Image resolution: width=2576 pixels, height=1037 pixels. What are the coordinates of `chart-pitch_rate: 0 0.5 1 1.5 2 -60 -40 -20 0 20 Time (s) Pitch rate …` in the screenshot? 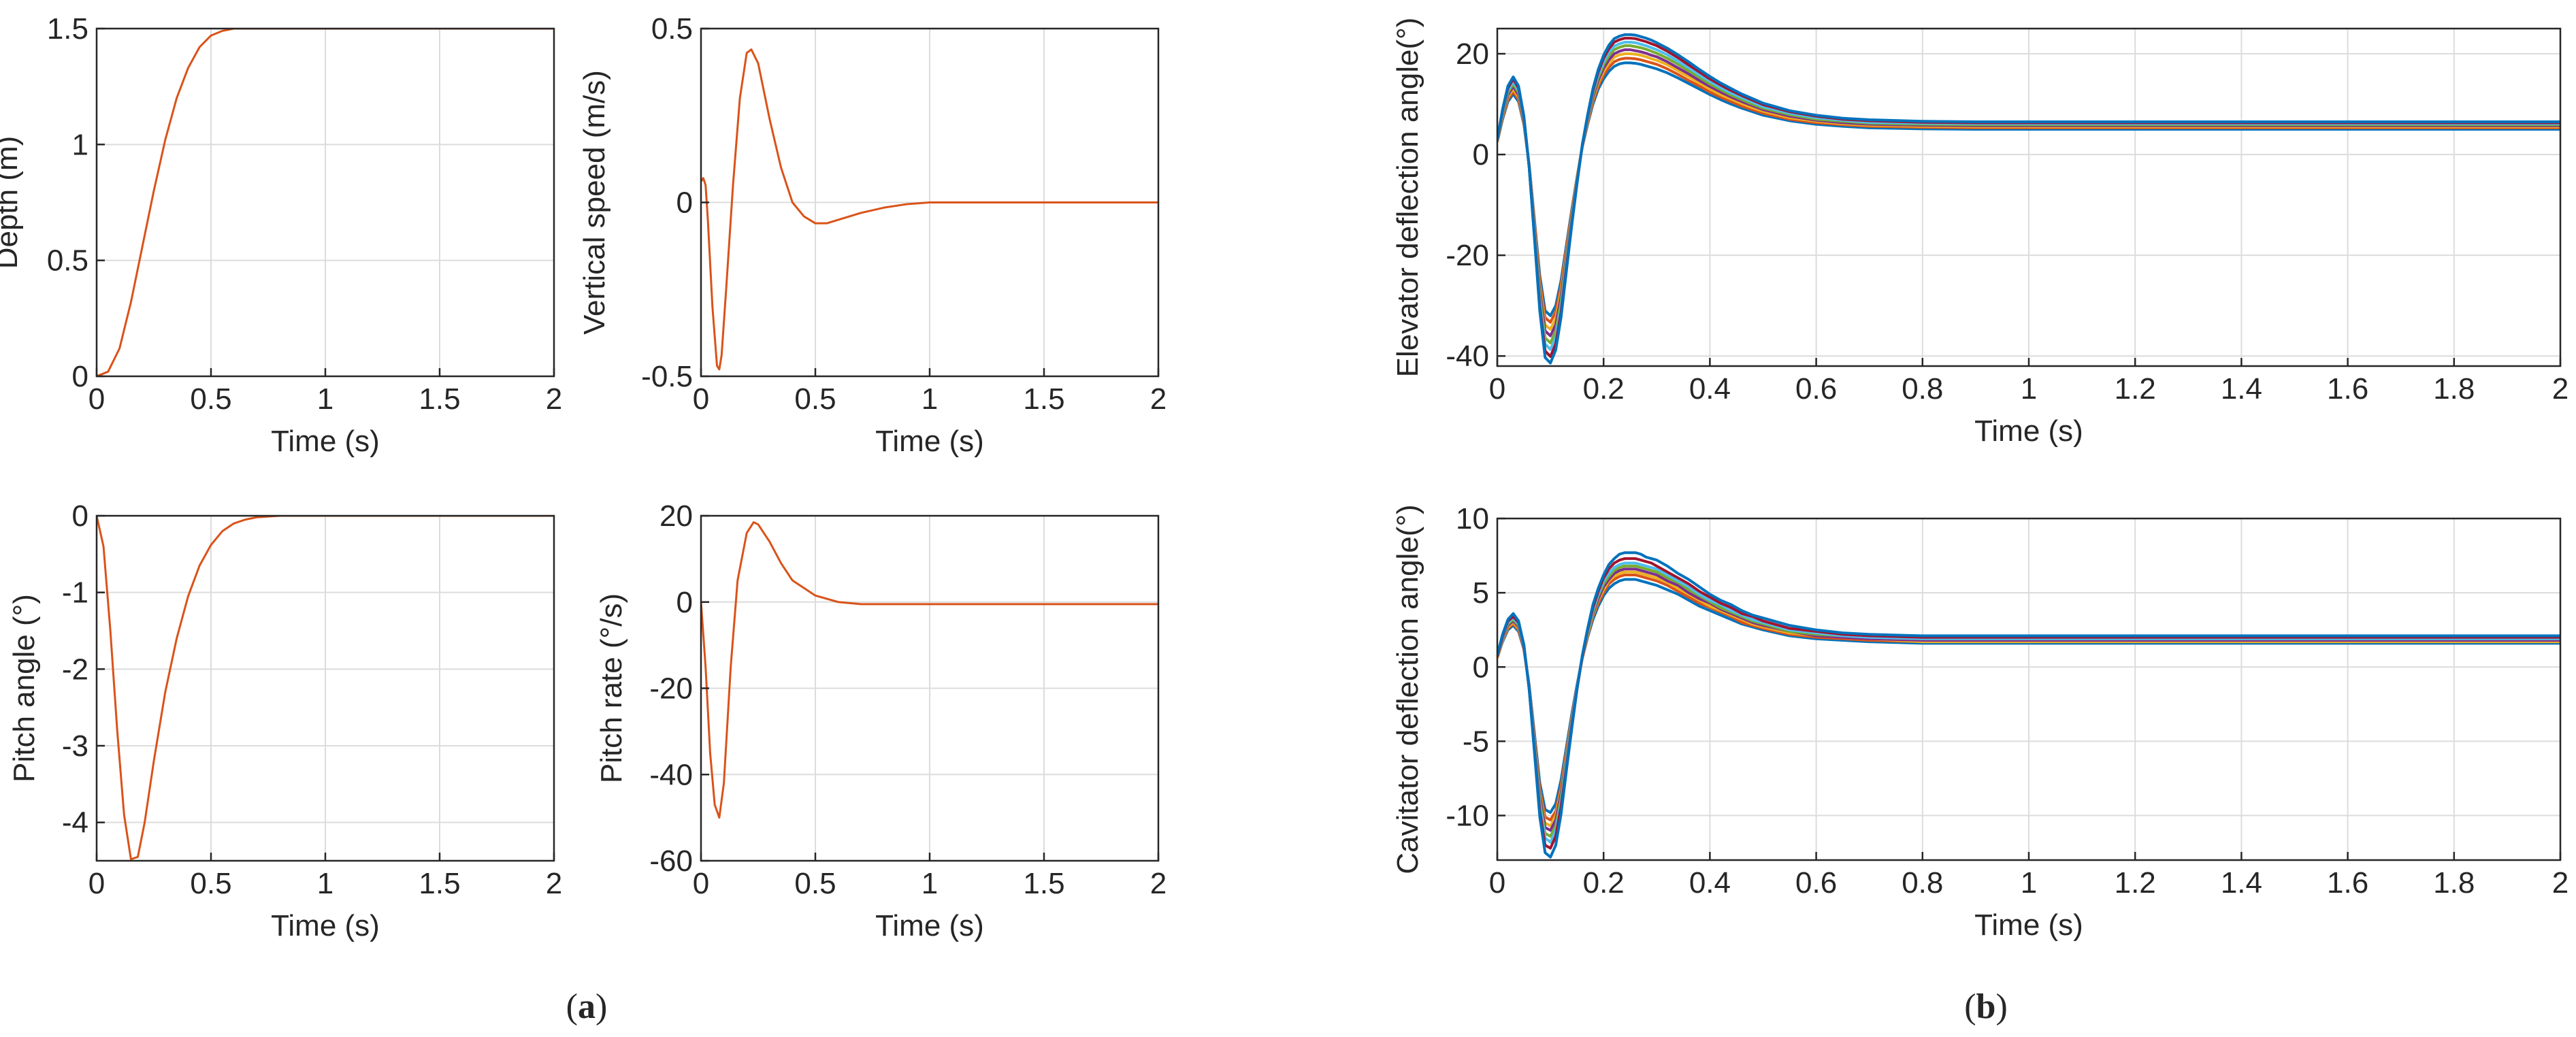 It's located at (881, 721).